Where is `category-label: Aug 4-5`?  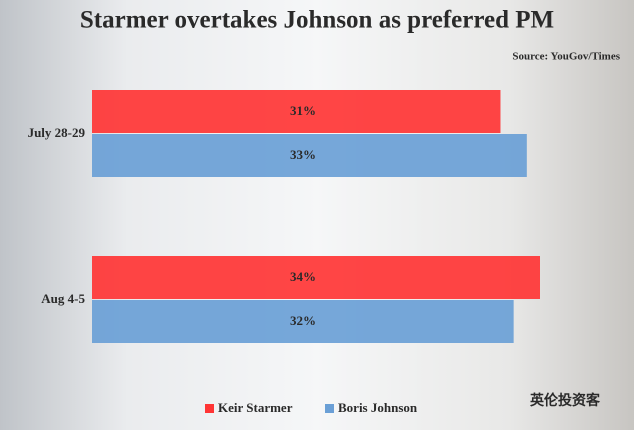 category-label: Aug 4-5 is located at coordinates (63, 298).